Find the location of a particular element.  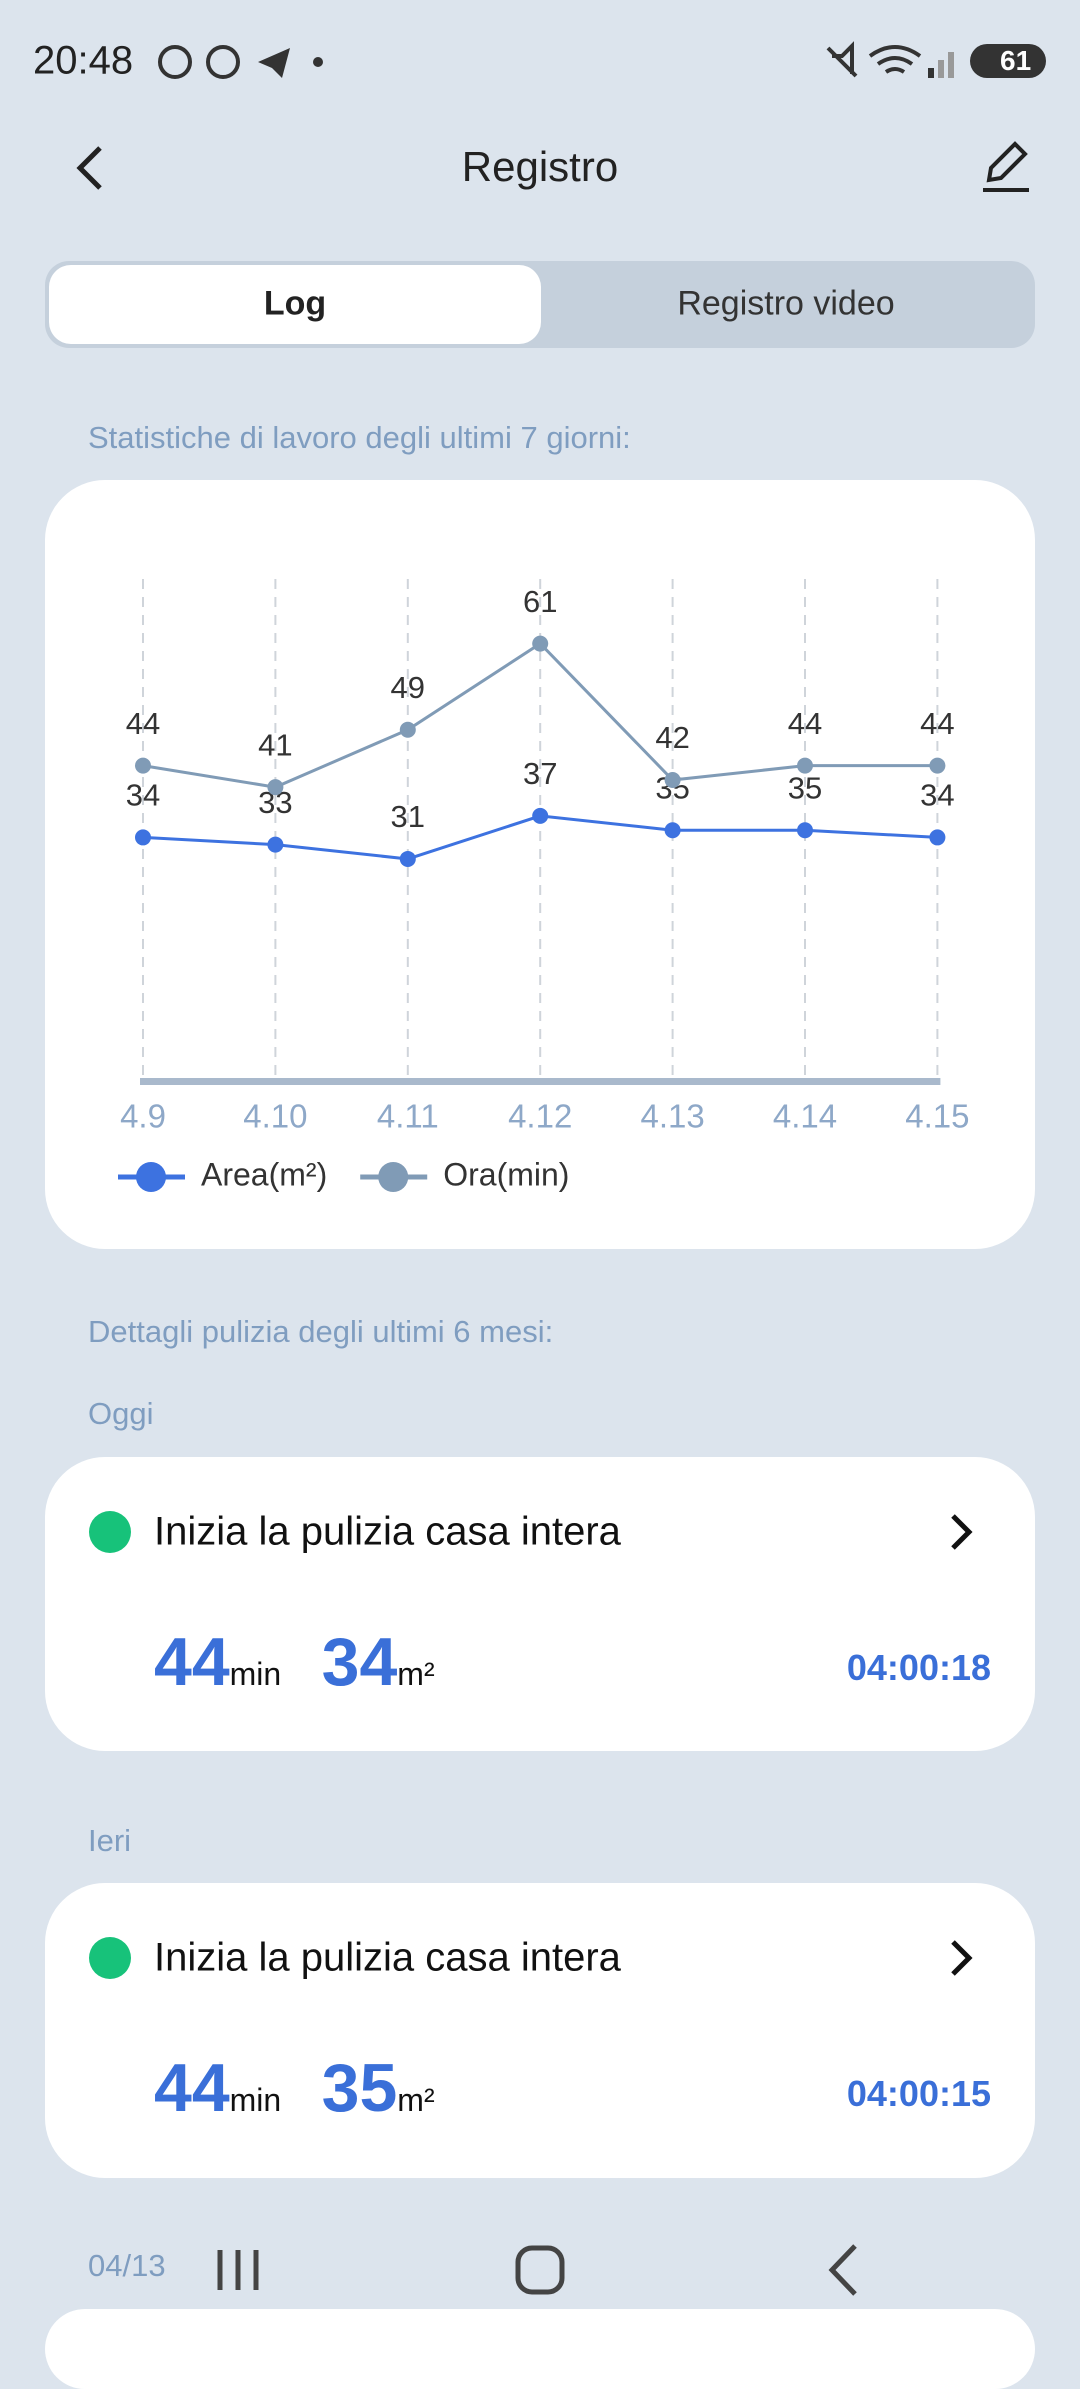

data-label: 35 is located at coordinates (805, 787).